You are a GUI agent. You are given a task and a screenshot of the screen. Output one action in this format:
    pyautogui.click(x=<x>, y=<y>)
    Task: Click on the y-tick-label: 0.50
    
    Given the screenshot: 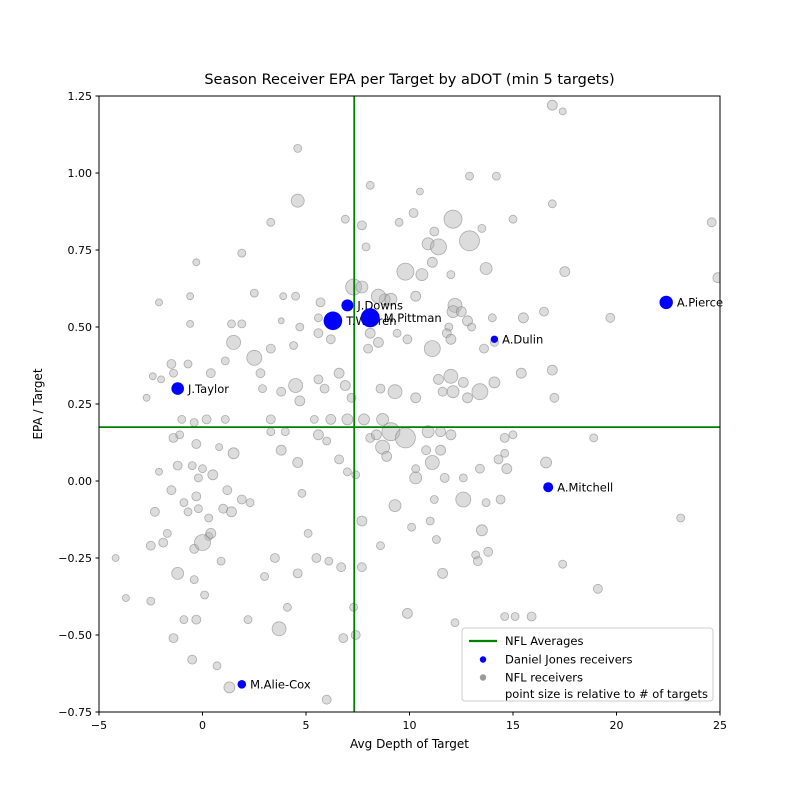 What is the action you would take?
    pyautogui.click(x=80, y=327)
    